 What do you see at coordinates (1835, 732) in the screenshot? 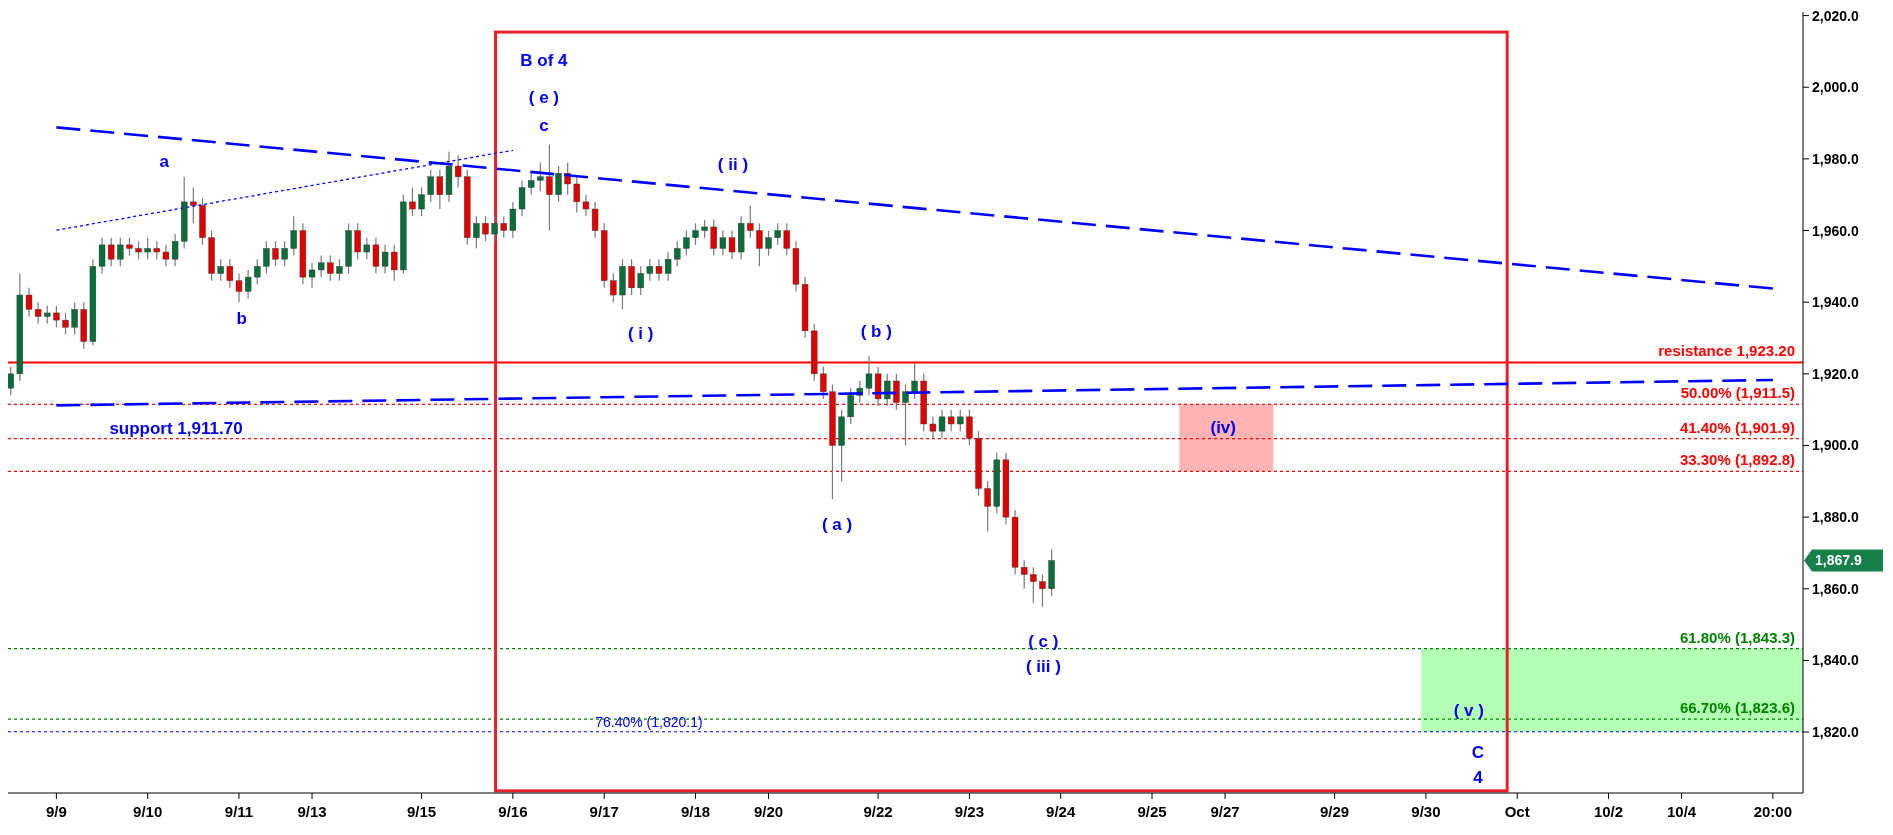
I see `y-tick-label: 1,820.0` at bounding box center [1835, 732].